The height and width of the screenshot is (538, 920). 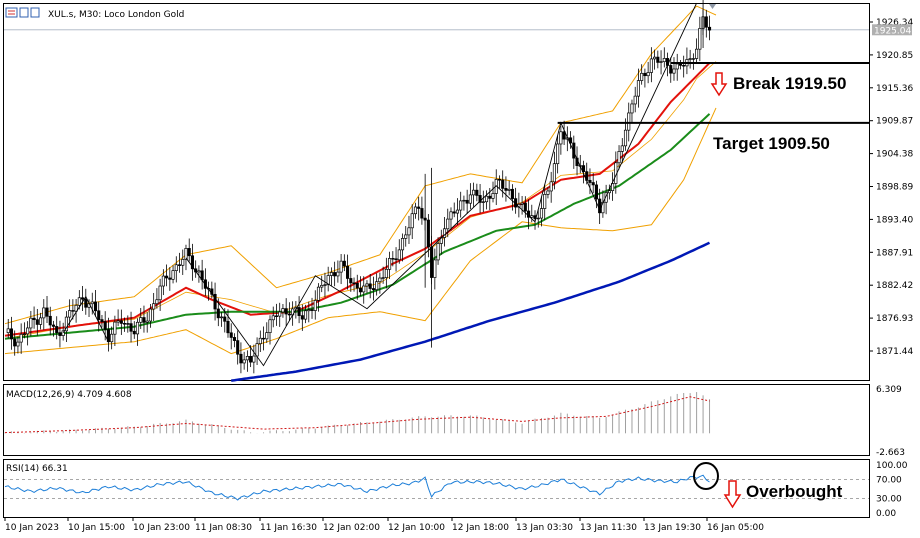 I want to click on moving-average-line, so click(x=471, y=311).